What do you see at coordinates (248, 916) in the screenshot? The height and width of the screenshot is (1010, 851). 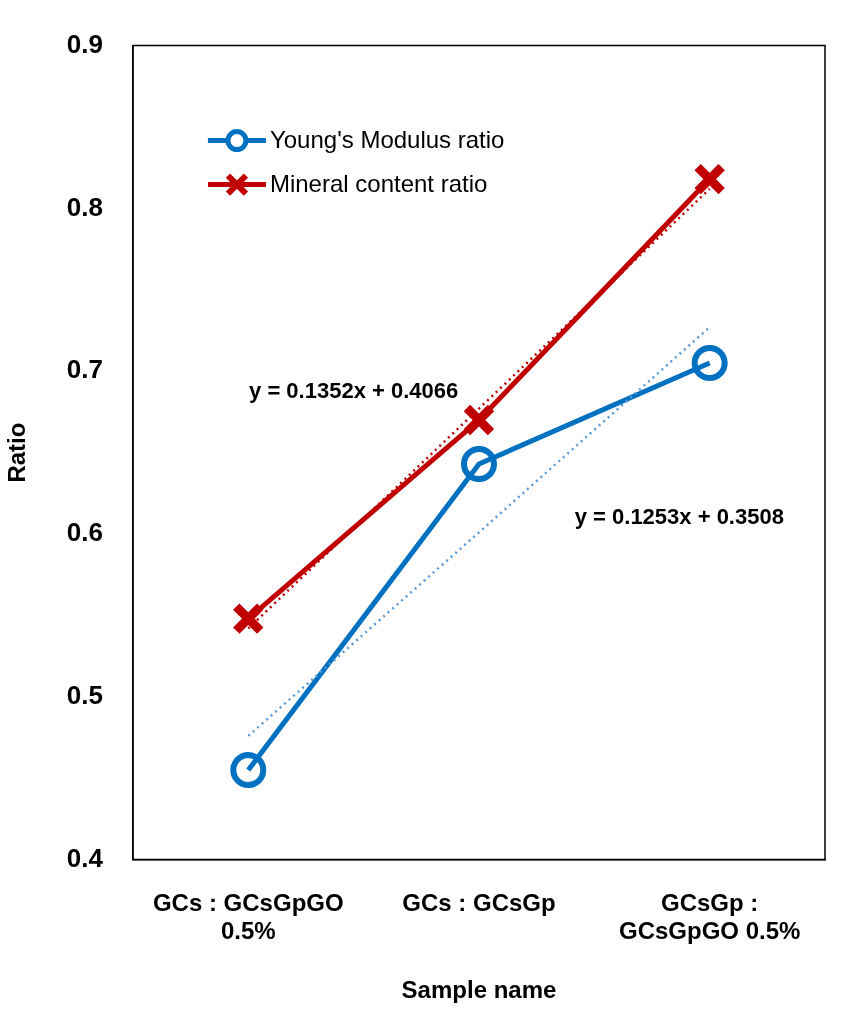 I see `x-tick-label: GCs : GCsGpGO 0.5%` at bounding box center [248, 916].